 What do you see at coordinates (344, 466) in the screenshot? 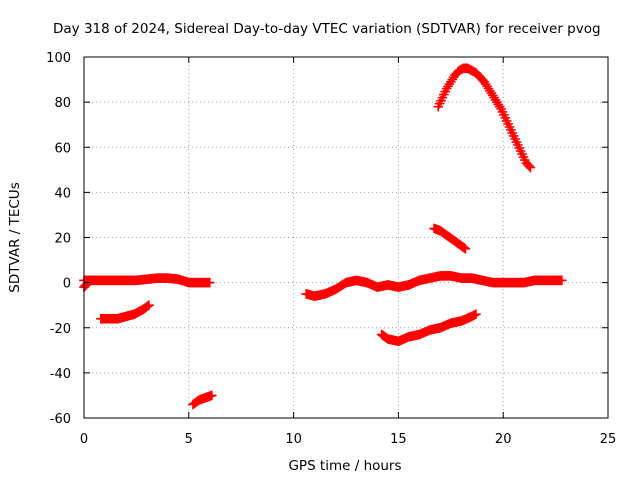
I see `x-axis-label: GPS time / hours` at bounding box center [344, 466].